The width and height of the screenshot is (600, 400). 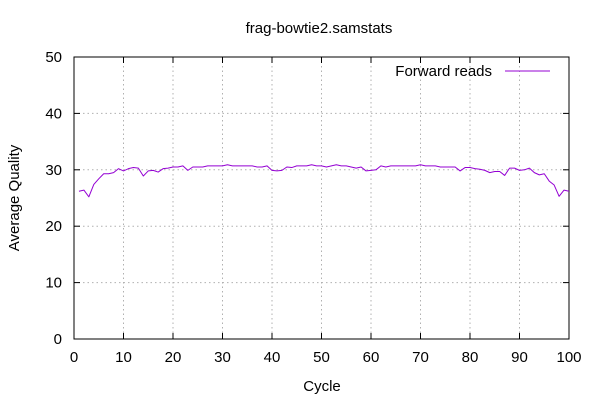 I want to click on y-tick-label: 30, so click(x=53, y=170).